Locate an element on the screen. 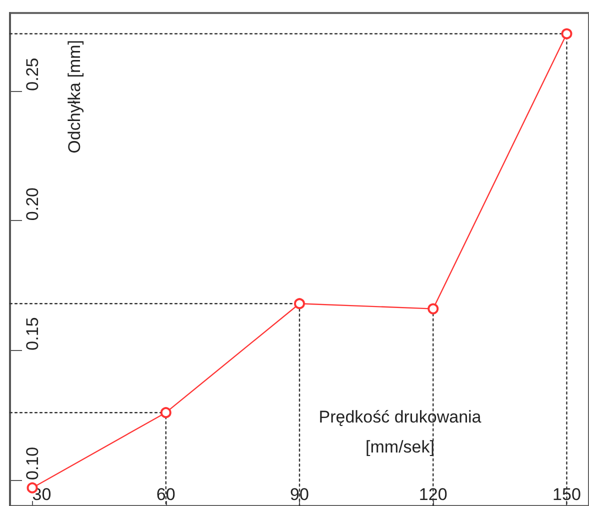 Image resolution: width=589 pixels, height=506 pixels. x-tick-label: 150 is located at coordinates (566, 494).